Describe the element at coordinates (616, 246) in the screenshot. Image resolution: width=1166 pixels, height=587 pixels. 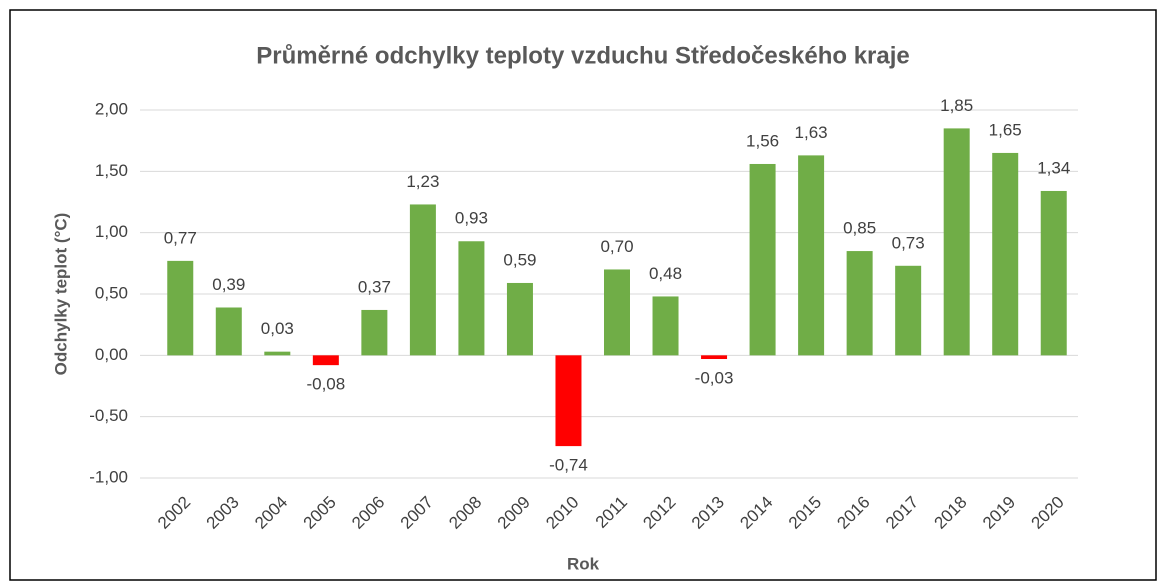
I see `data-label: 0,70` at that location.